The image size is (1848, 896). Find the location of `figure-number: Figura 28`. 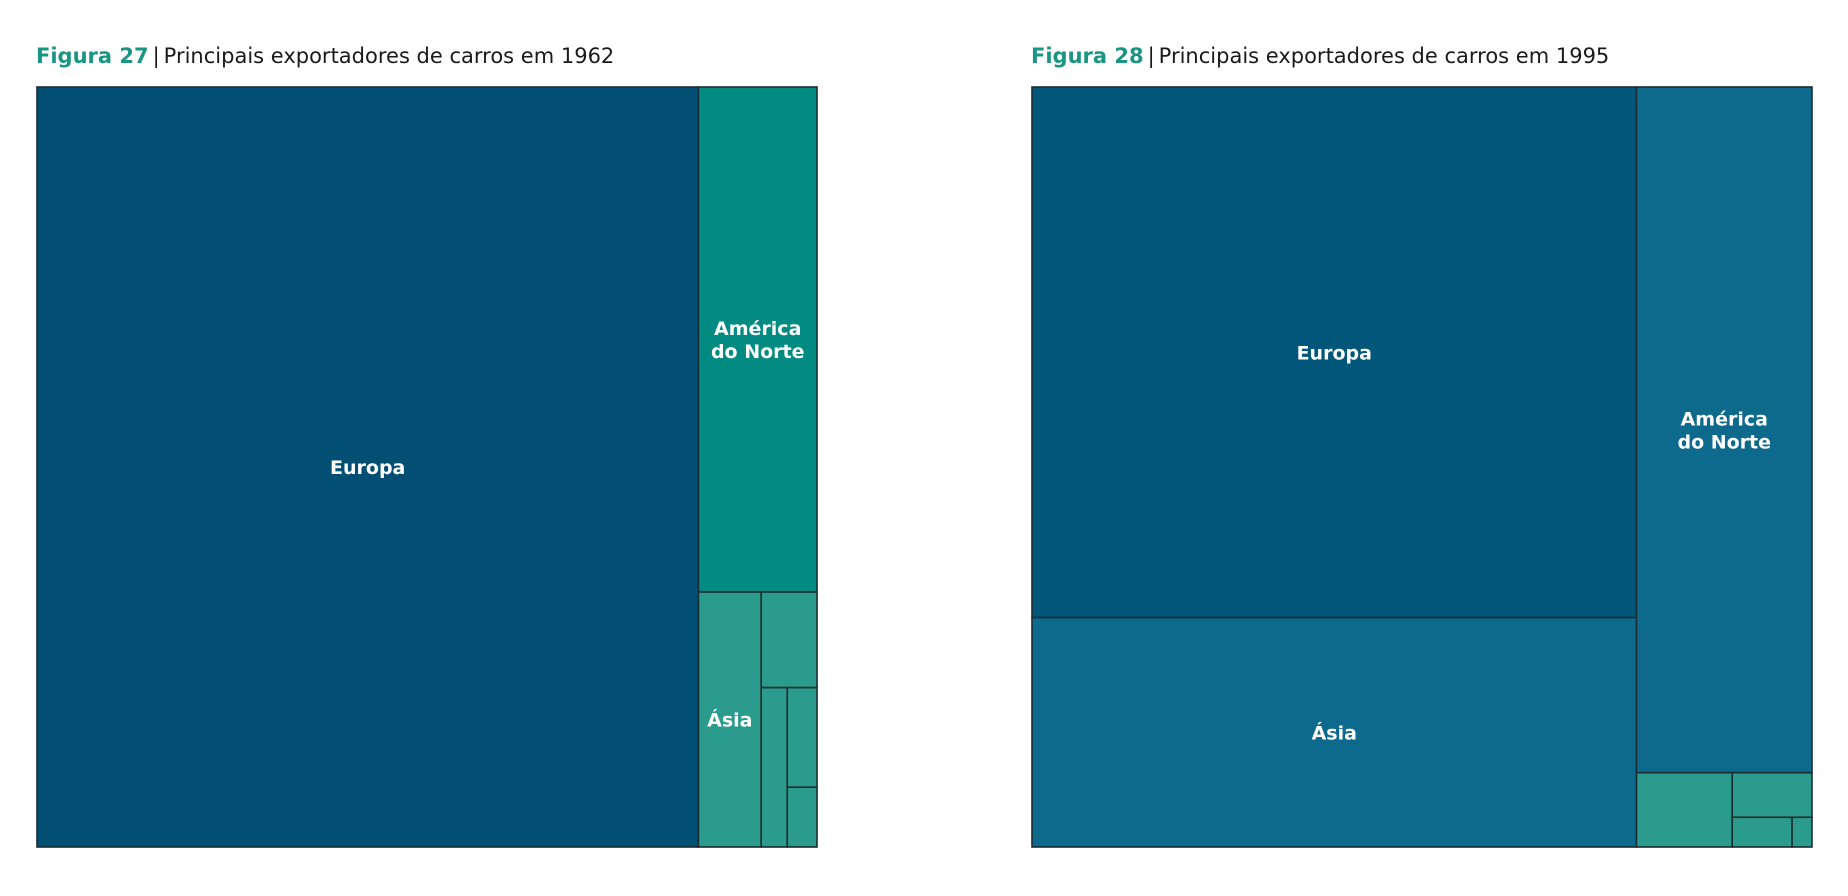

figure-number: Figura 28 is located at coordinates (1087, 56).